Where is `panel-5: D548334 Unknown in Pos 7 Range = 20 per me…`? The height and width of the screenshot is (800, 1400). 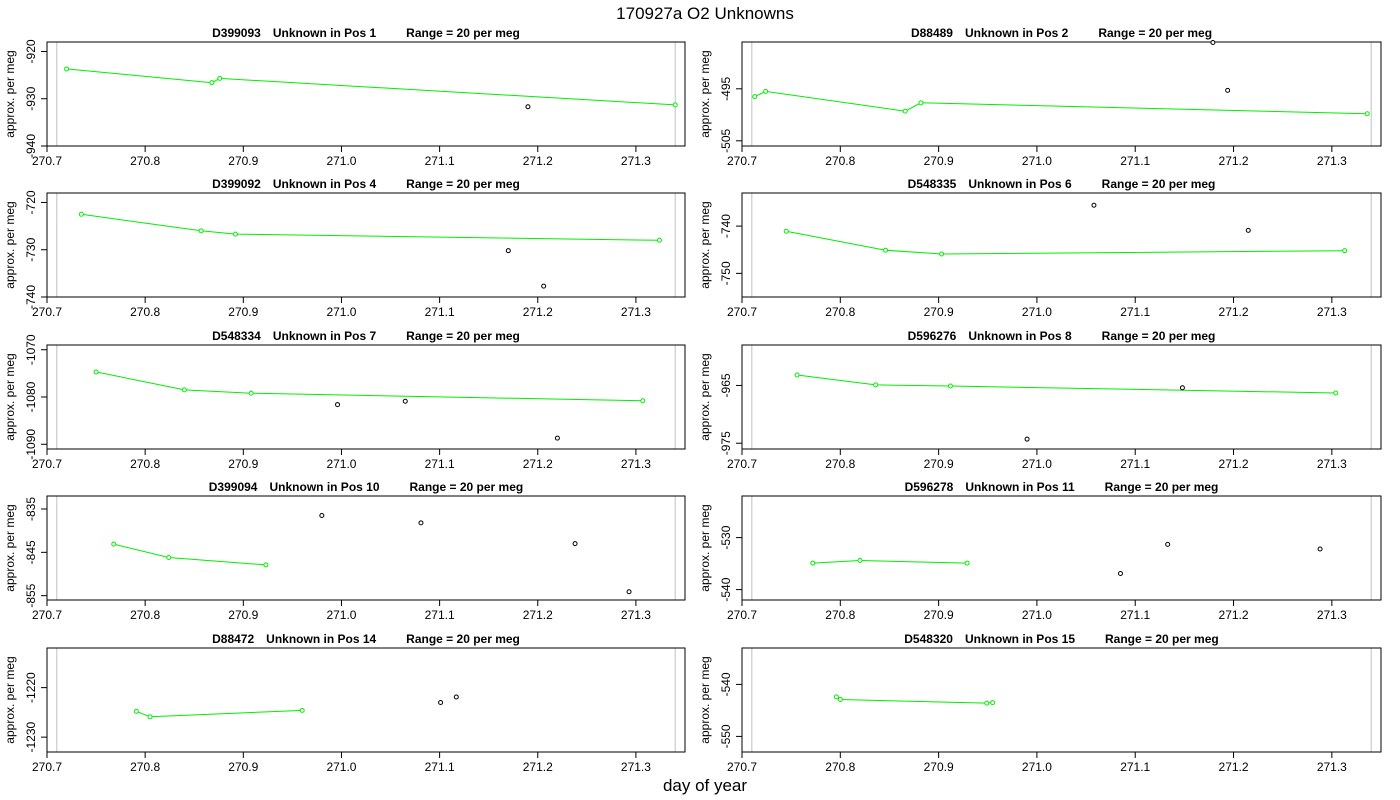 panel-5: D548334 Unknown in Pos 7 Range = 20 per me… is located at coordinates (344, 400).